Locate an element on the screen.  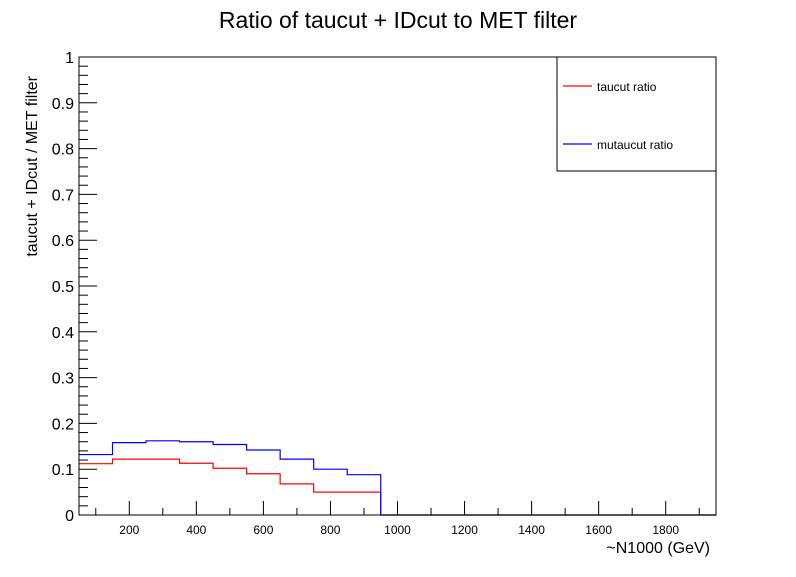
y-axis-label: taucut + IDcut / MET filter is located at coordinates (32, 165).